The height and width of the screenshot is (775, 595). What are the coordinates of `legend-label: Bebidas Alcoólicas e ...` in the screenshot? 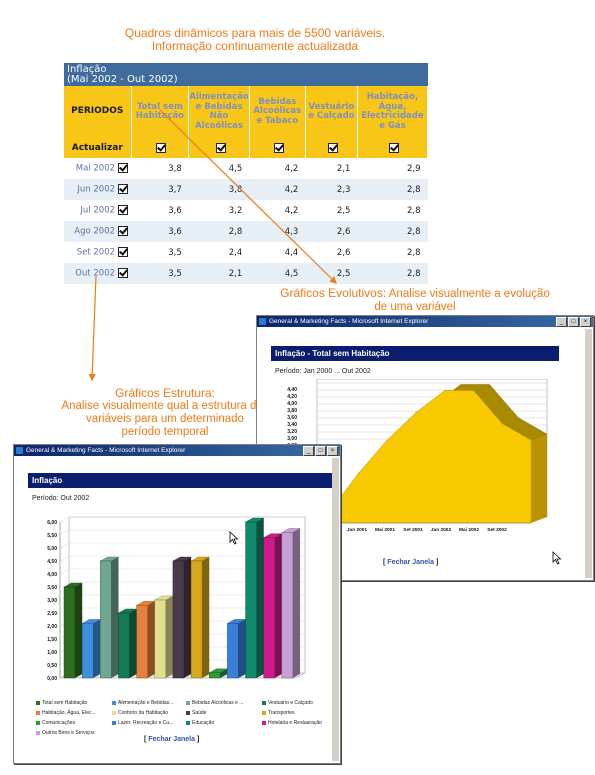 It's located at (218, 703).